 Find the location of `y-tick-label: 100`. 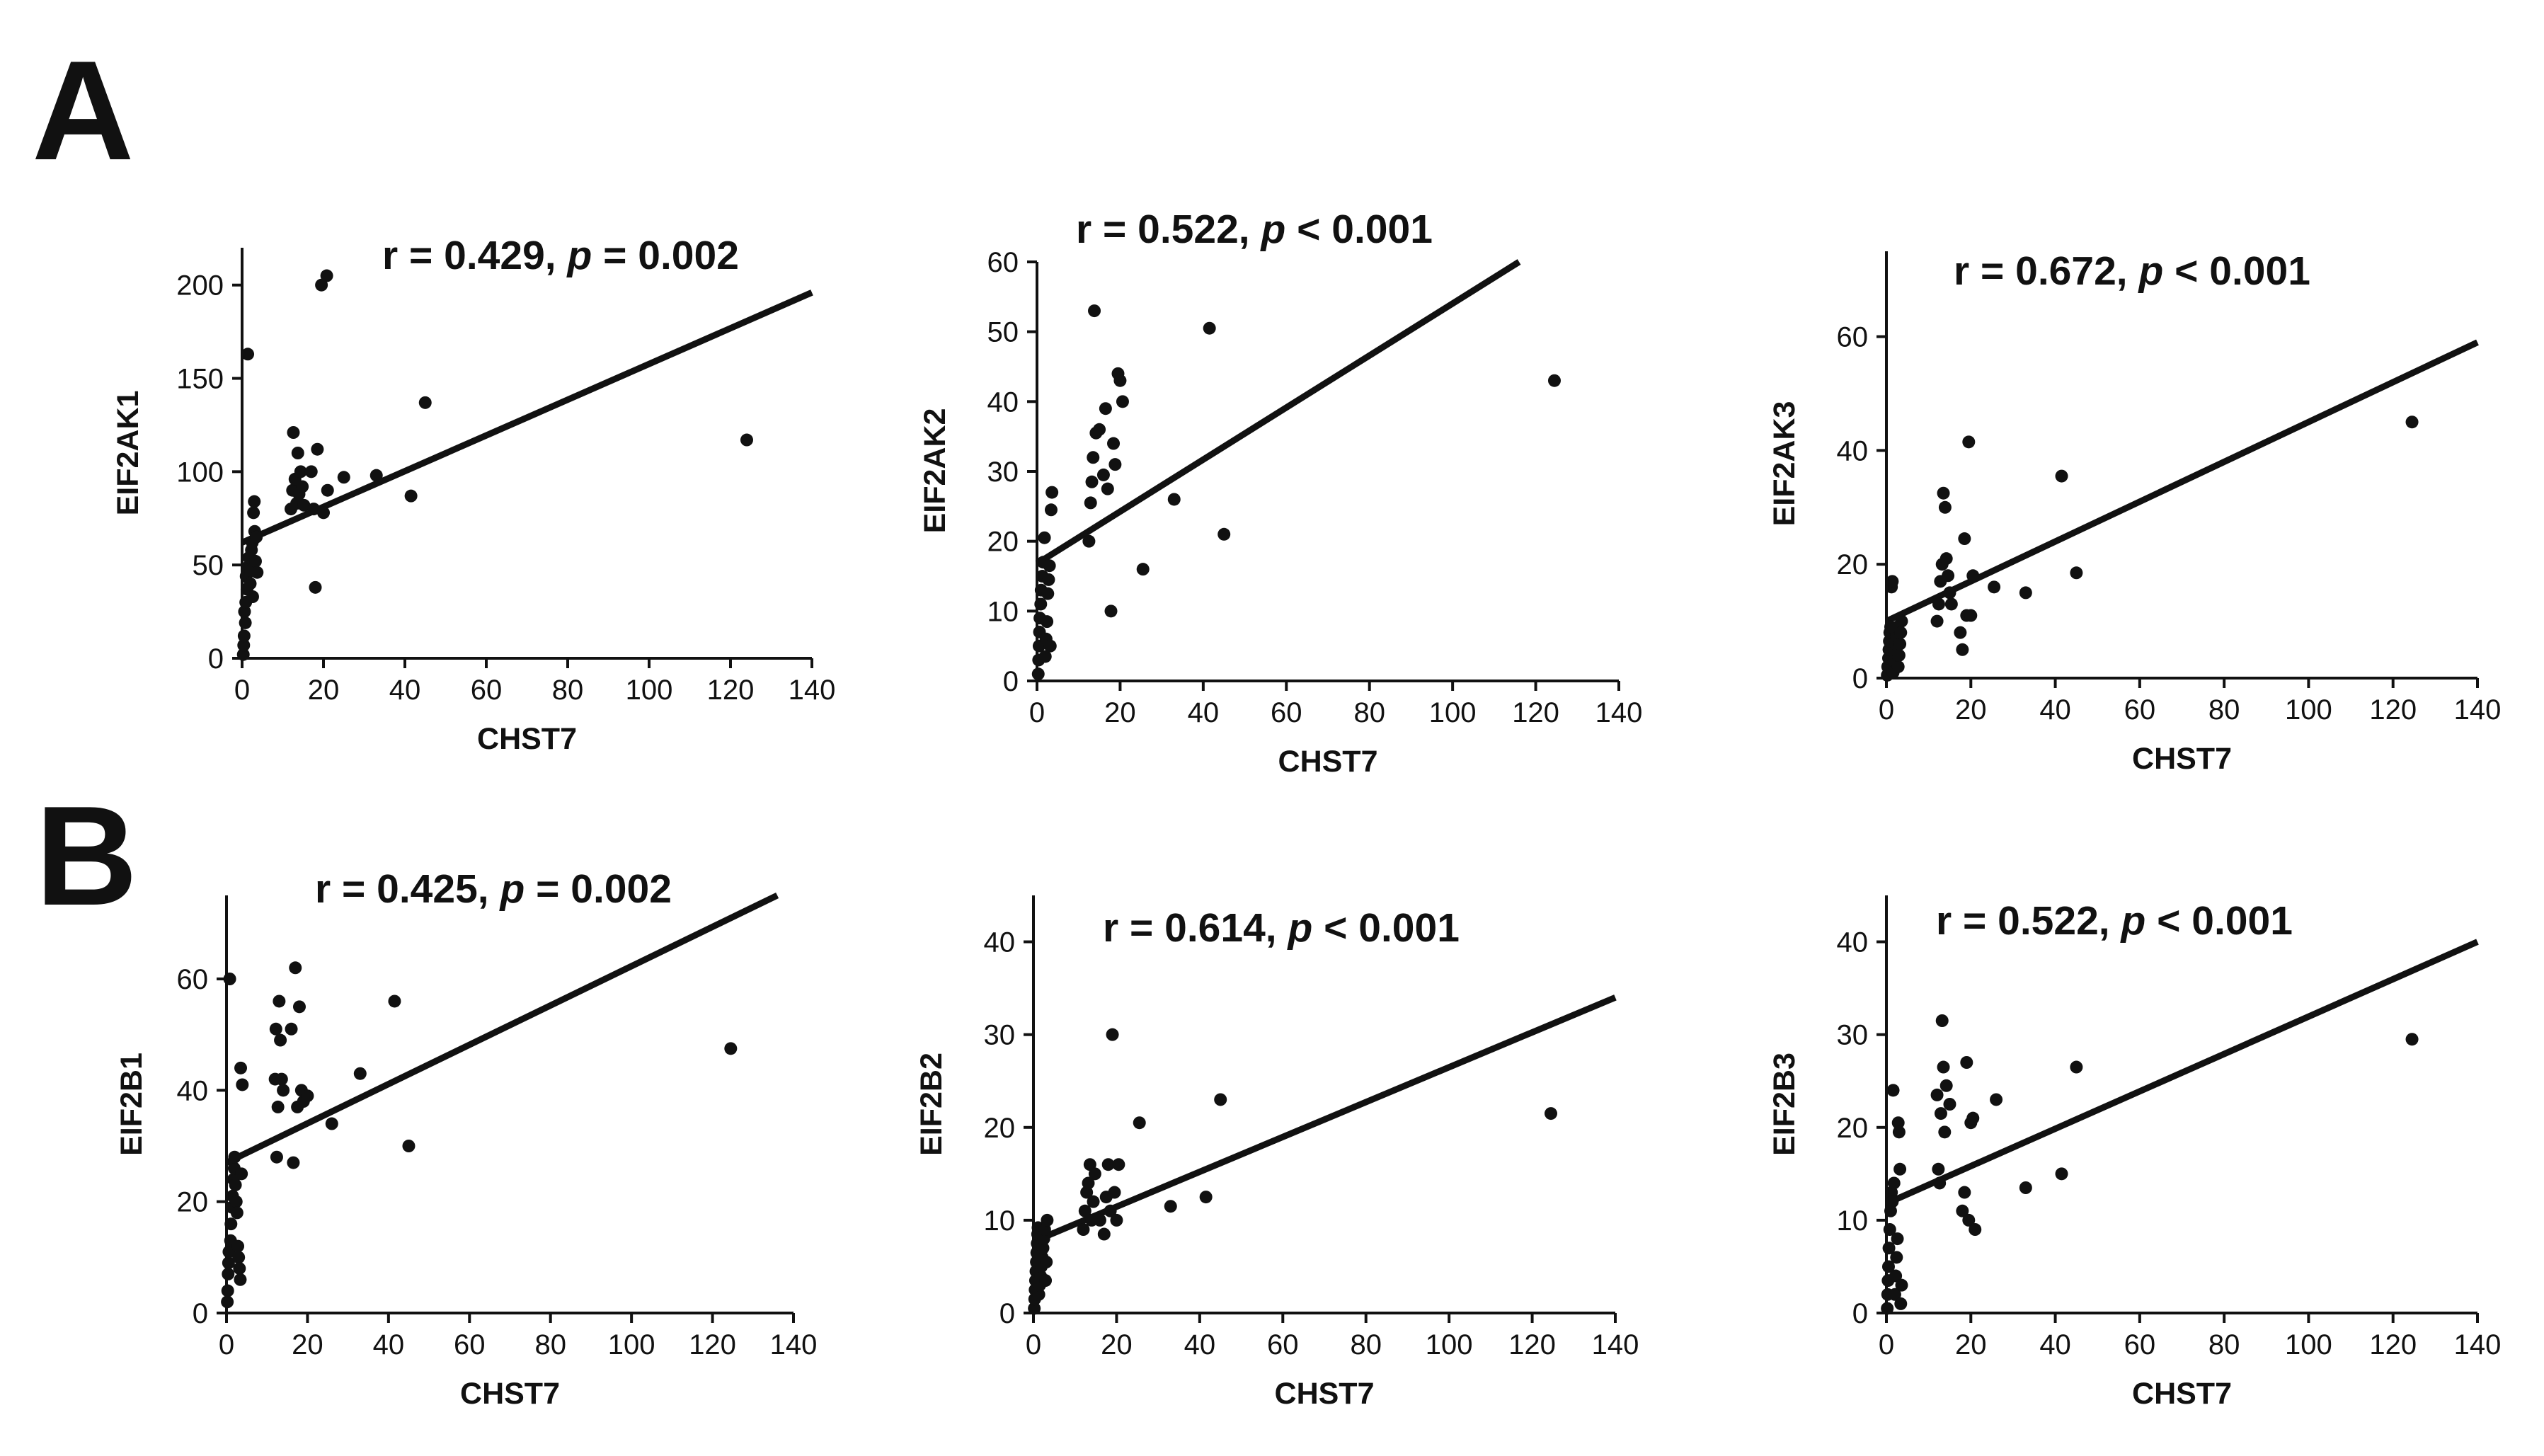

y-tick-label: 100 is located at coordinates (200, 473).